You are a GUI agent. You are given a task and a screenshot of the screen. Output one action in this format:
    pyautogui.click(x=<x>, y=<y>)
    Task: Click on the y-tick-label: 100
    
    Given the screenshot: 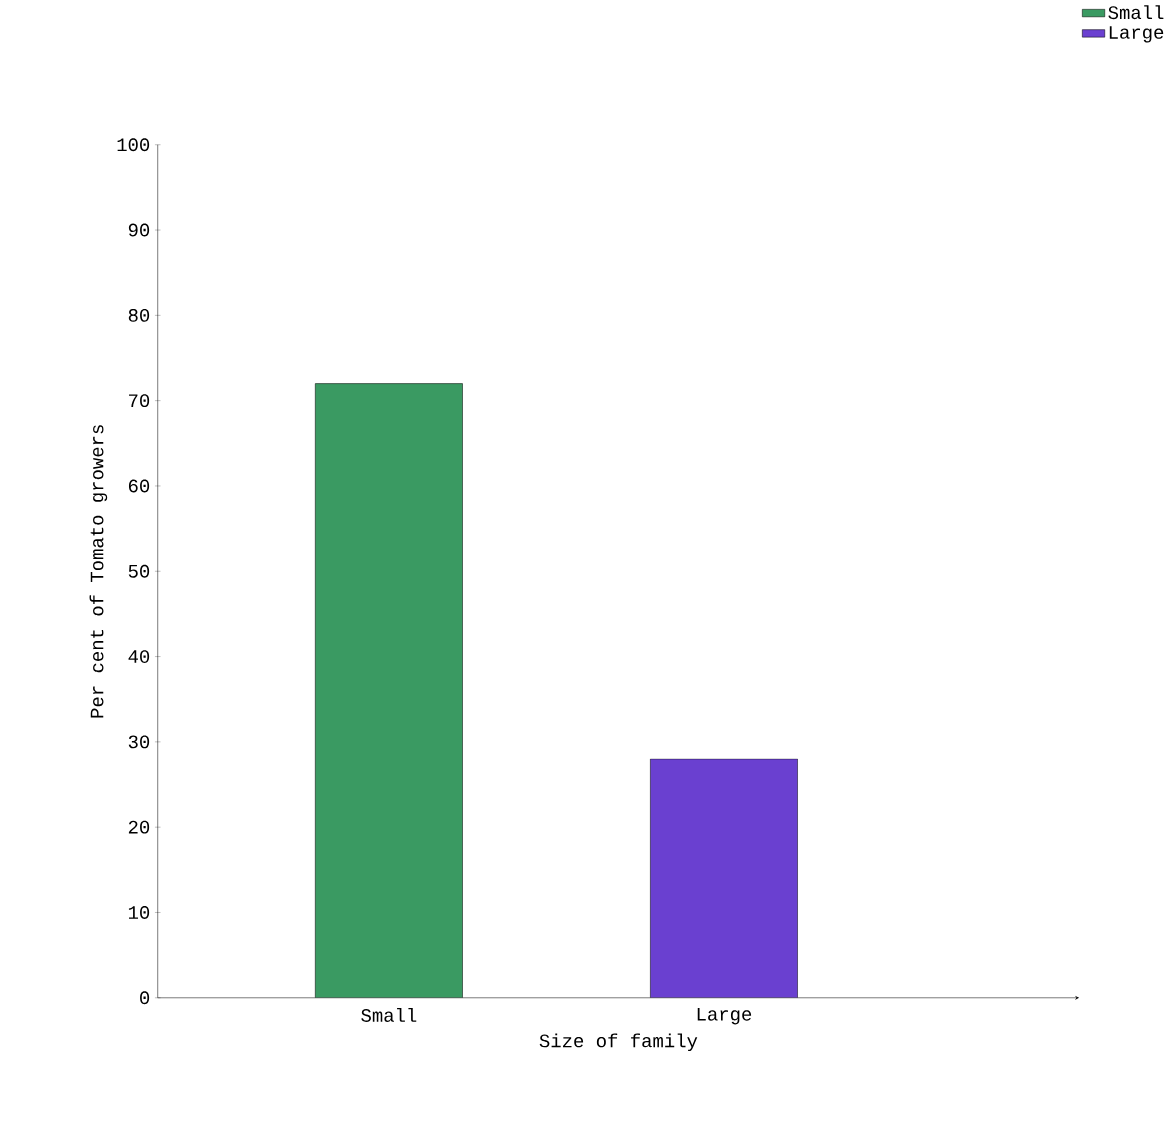 What is the action you would take?
    pyautogui.click(x=133, y=145)
    